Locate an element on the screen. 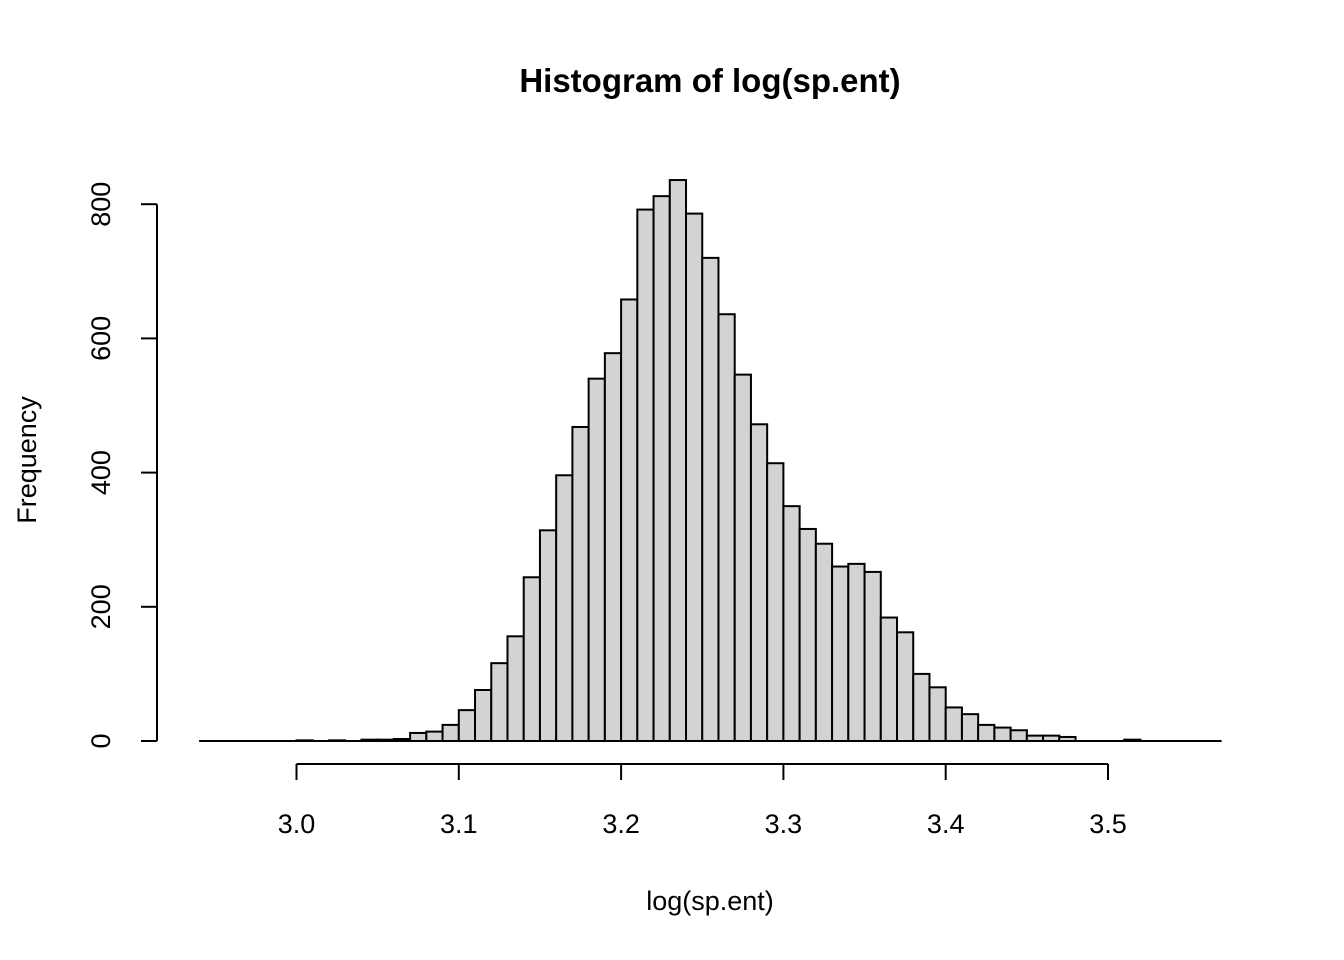 Image resolution: width=1344 pixels, height=960 pixels. y-tick-label: 200 is located at coordinates (101, 606).